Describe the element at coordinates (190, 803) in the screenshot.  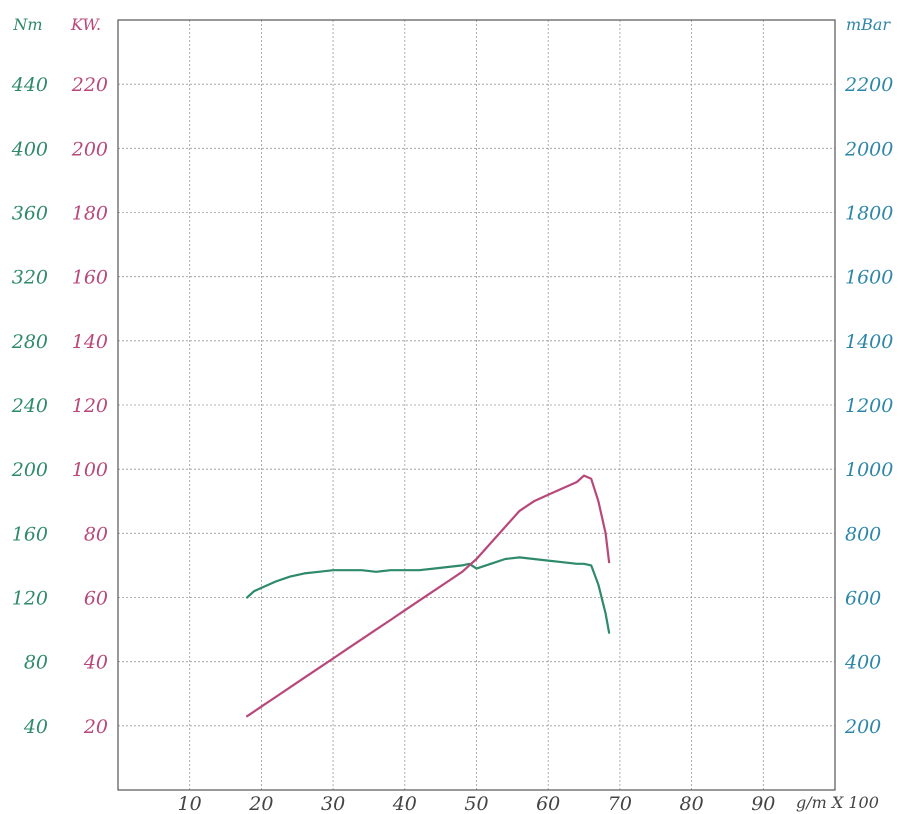
I see `x-tick-label: 10` at that location.